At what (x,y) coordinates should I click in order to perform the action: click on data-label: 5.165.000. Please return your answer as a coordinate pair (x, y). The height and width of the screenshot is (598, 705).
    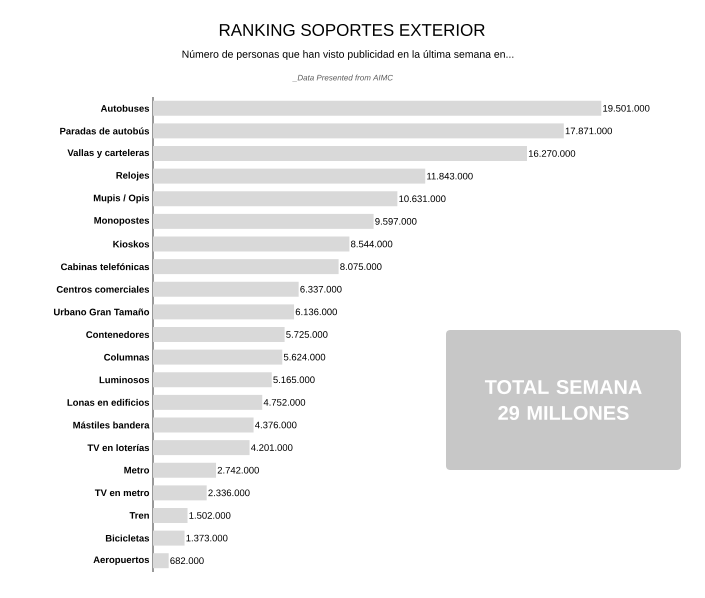
    Looking at the image, I should click on (294, 380).